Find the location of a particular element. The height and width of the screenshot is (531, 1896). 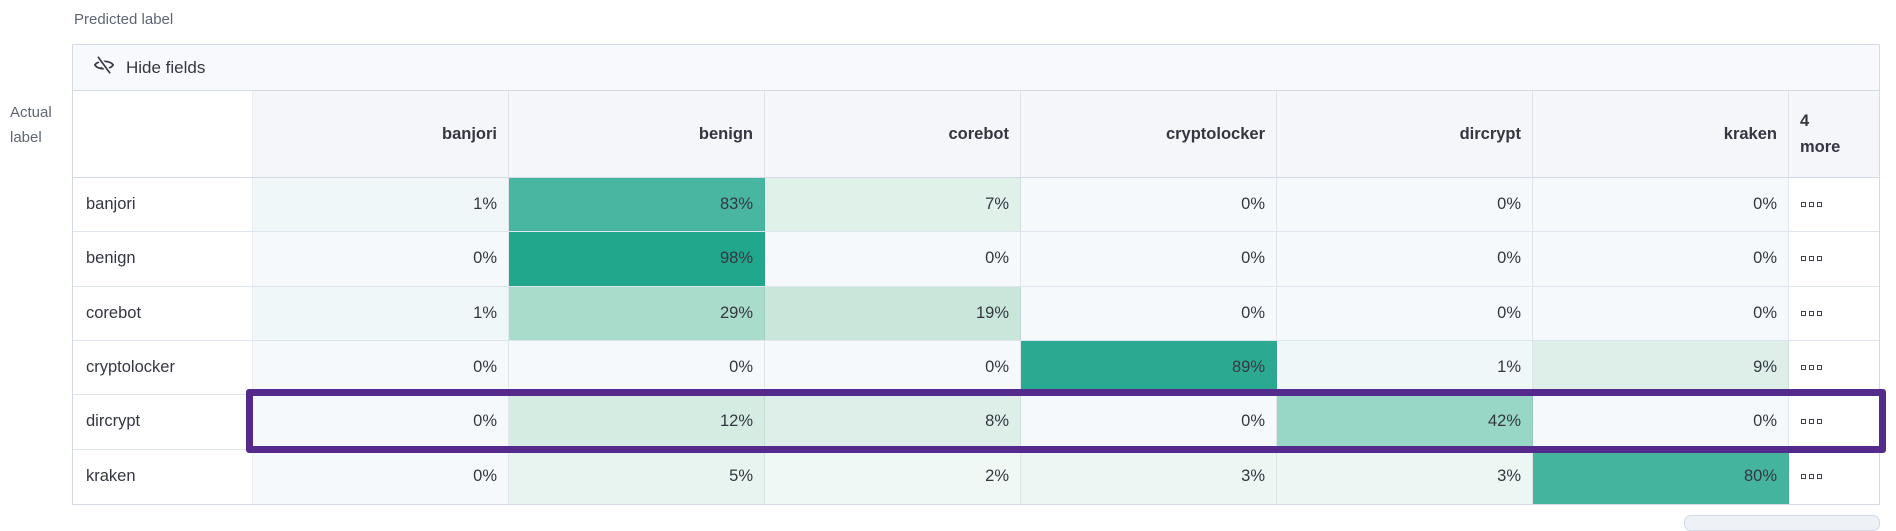

column-header-dircrypt: dircrypt is located at coordinates (1405, 134).